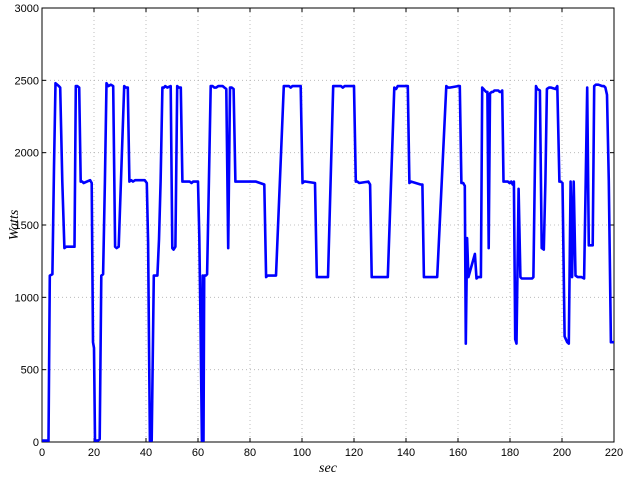 This screenshot has width=623, height=479. I want to click on y-tick-label: 1000, so click(27, 298).